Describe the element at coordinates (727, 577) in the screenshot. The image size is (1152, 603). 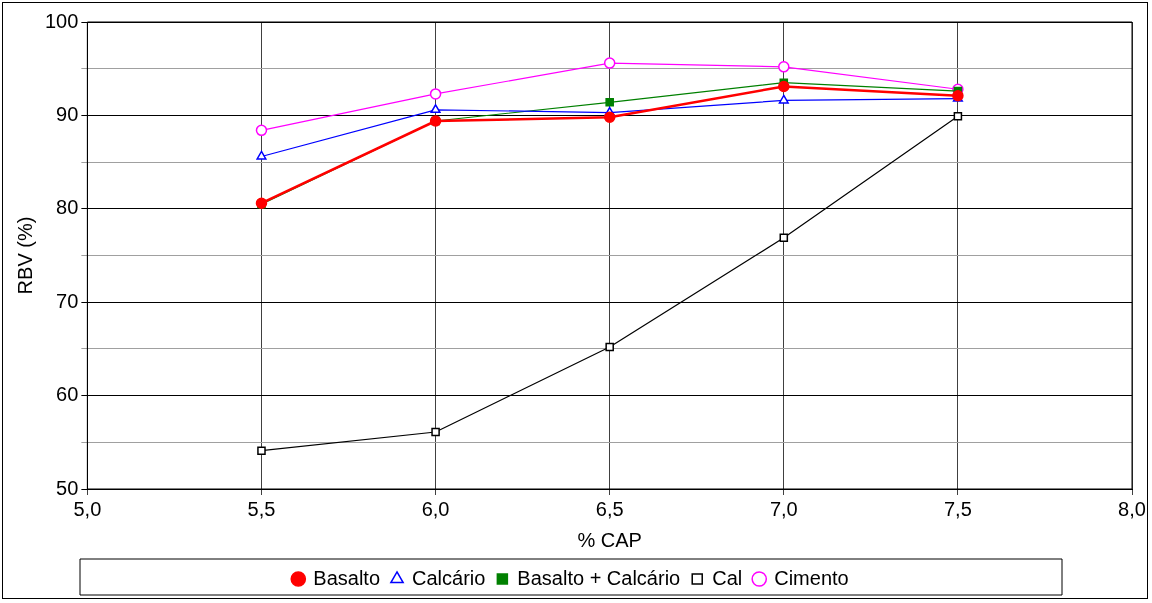
I see `legend-label: Cal` at that location.